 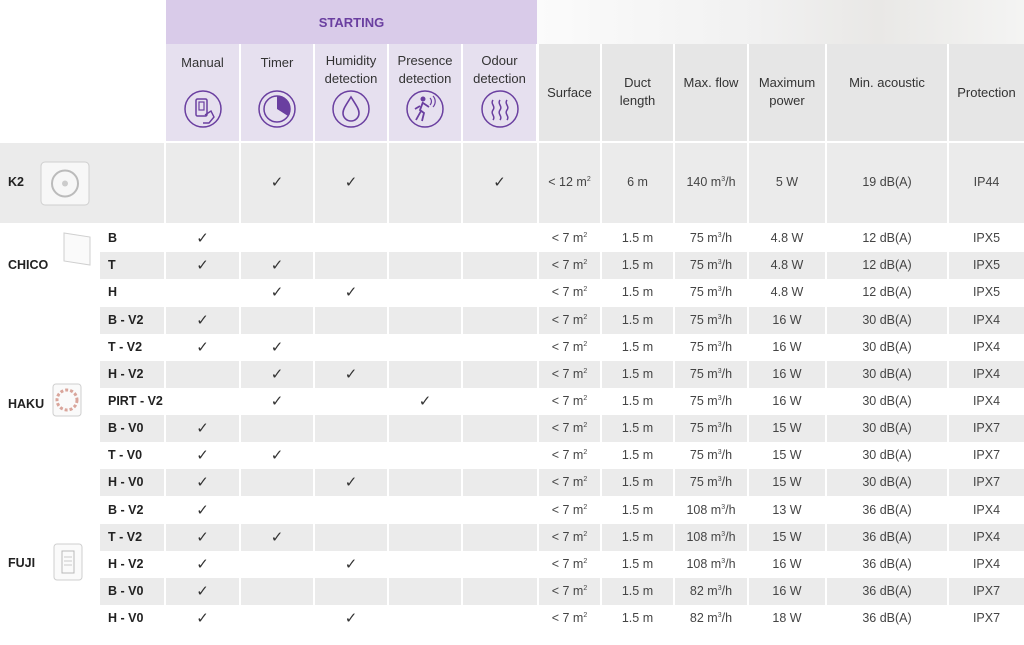 I want to click on column-header-timer: Timer, so click(x=277, y=92).